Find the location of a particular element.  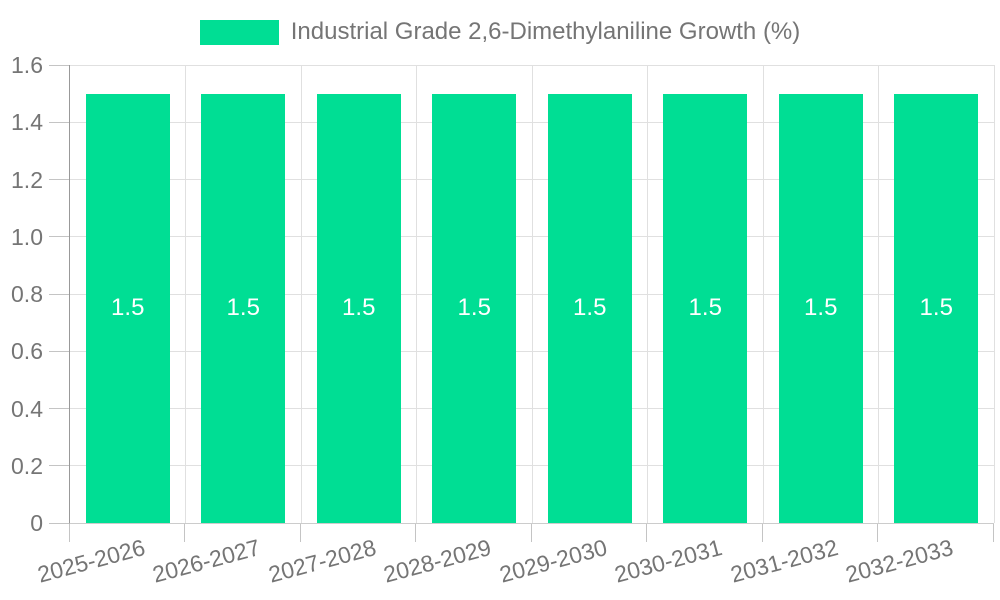

x-tick-label: 2026-2027 is located at coordinates (206, 561).